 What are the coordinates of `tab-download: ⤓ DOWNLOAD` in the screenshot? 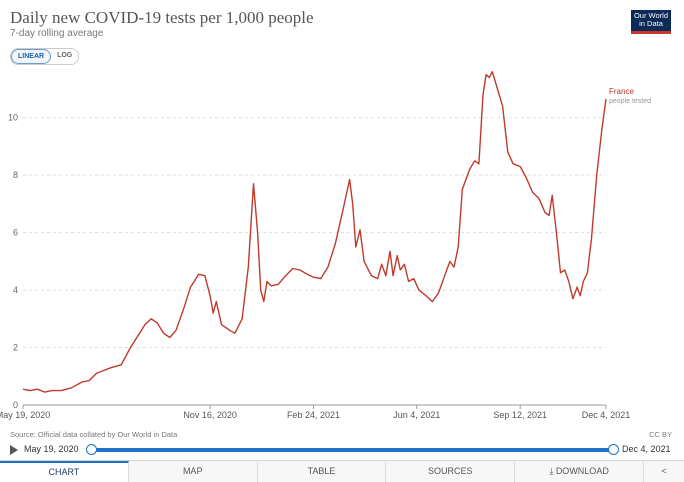 It's located at (579, 471).